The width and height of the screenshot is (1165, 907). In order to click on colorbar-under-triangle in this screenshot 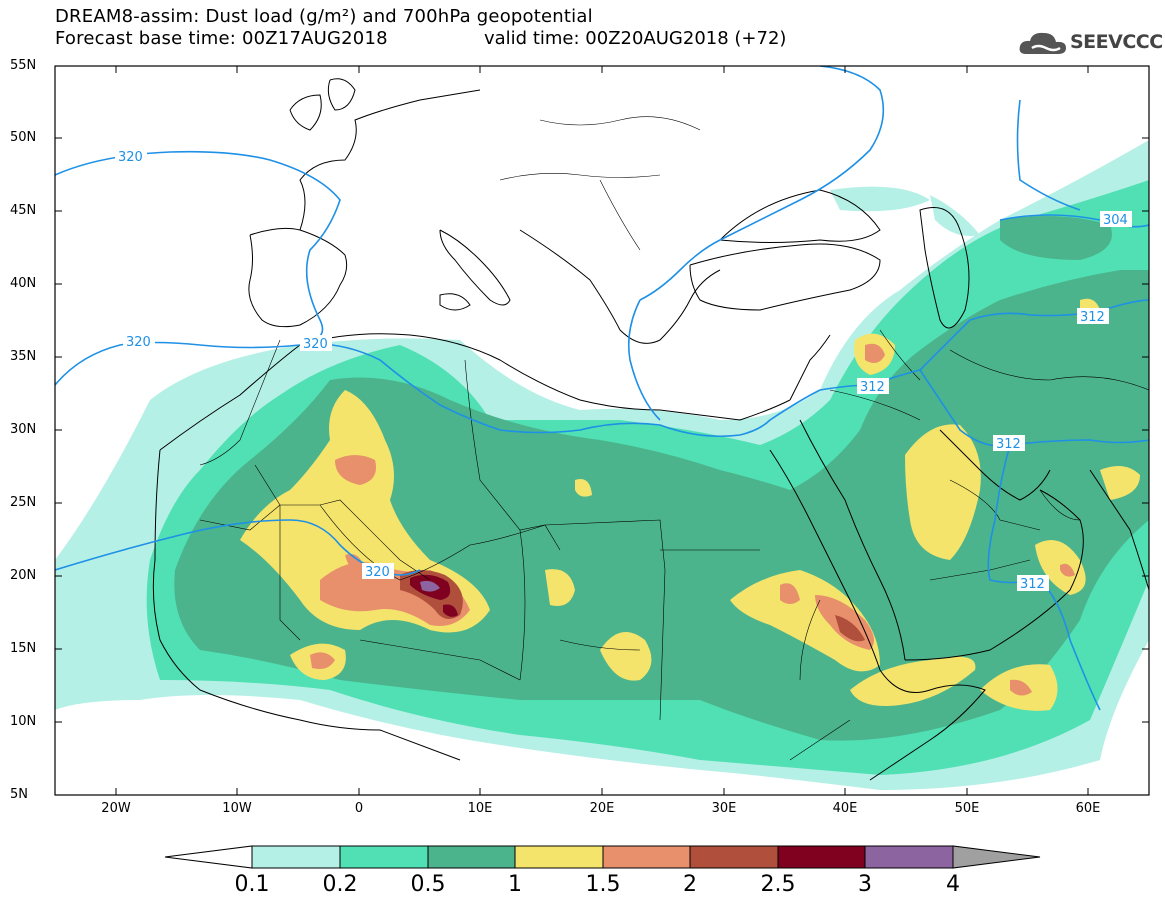, I will do `click(208, 857)`.